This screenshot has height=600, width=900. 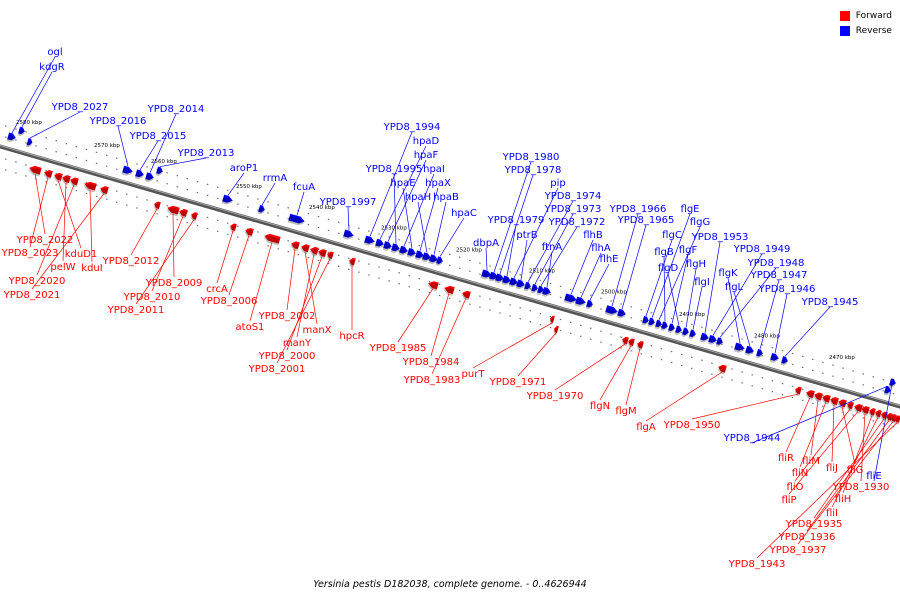 What do you see at coordinates (131, 261) in the screenshot?
I see `gene-label-ypd8-2012: YPD8_2012` at bounding box center [131, 261].